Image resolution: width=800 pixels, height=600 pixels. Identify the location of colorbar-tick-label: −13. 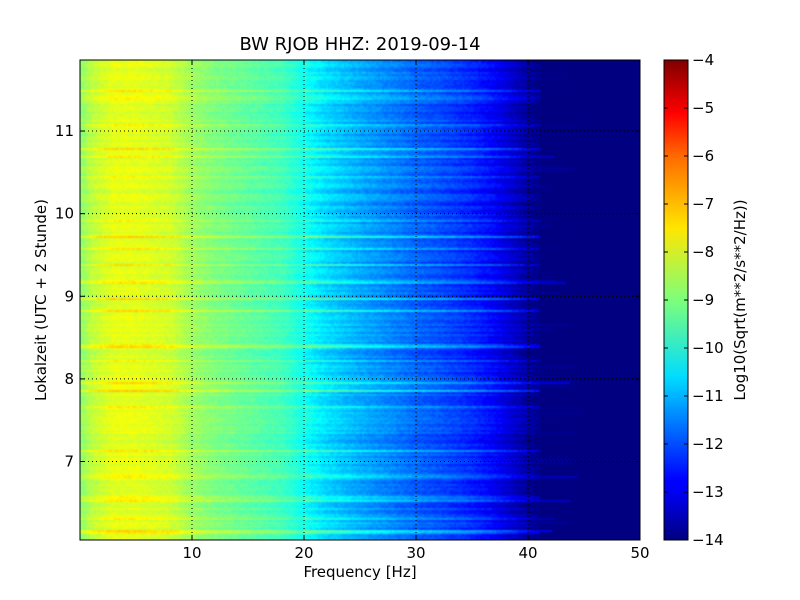
(708, 492).